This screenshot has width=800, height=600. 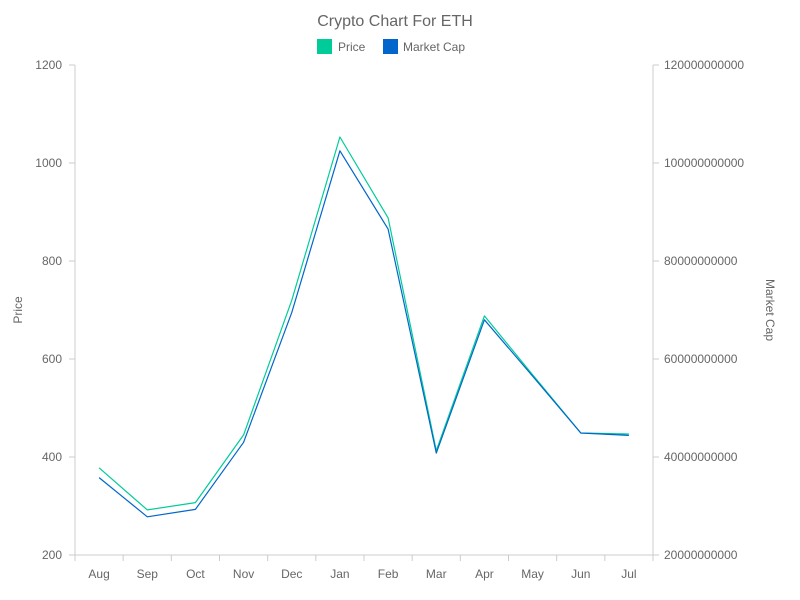 I want to click on x-tick-label: Apr, so click(x=484, y=574).